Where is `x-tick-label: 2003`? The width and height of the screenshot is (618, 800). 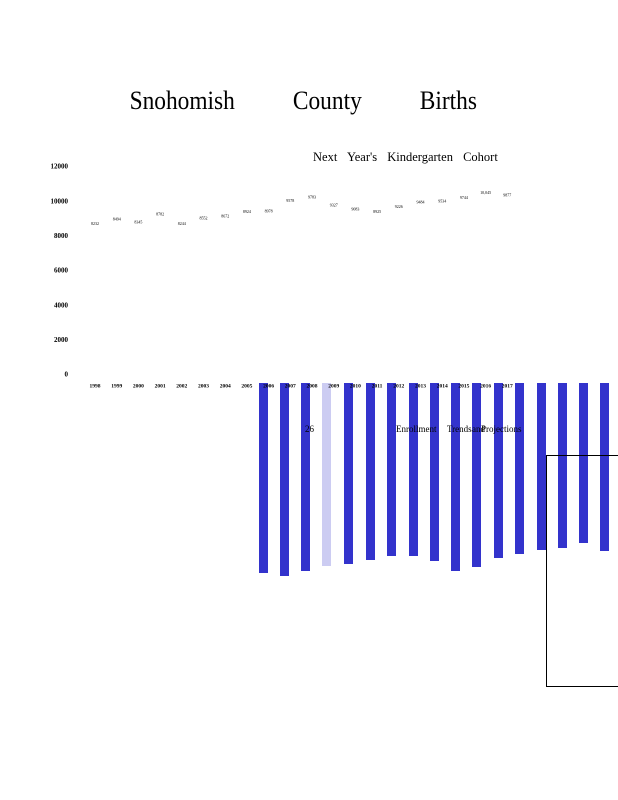
x-tick-label: 2003 is located at coordinates (203, 386).